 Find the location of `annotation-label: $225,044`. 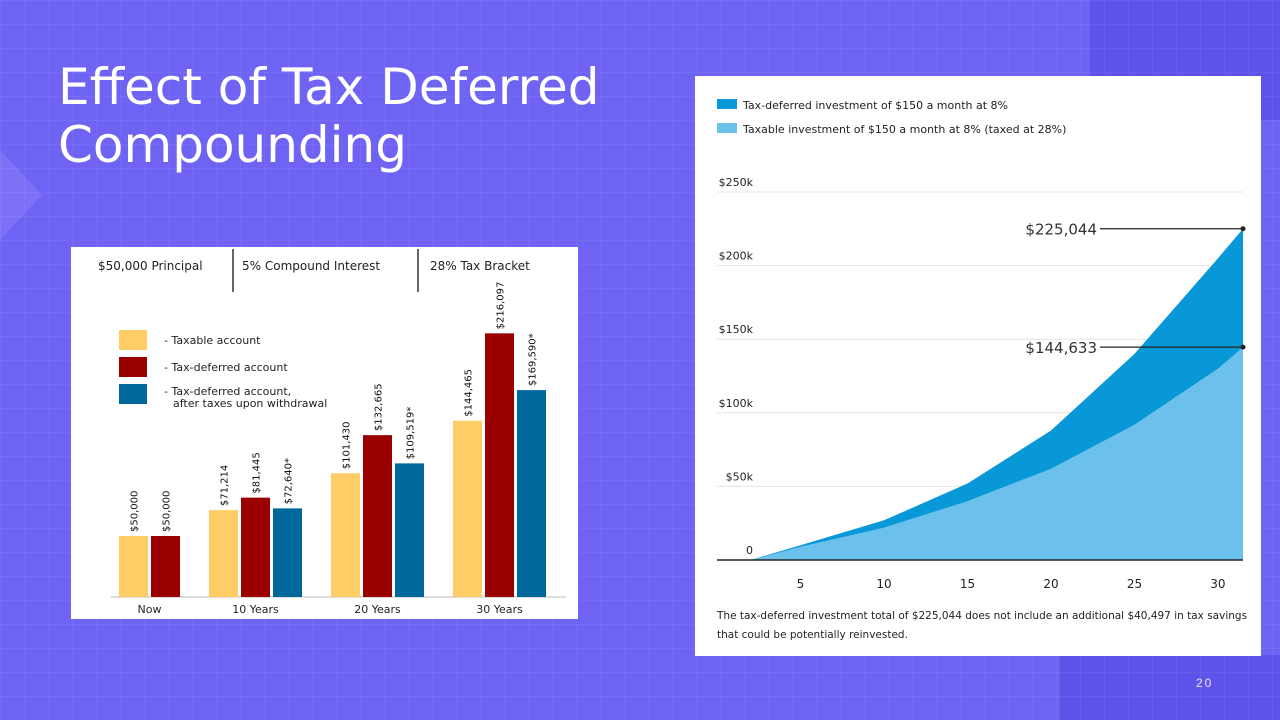

annotation-label: $225,044 is located at coordinates (1061, 230).